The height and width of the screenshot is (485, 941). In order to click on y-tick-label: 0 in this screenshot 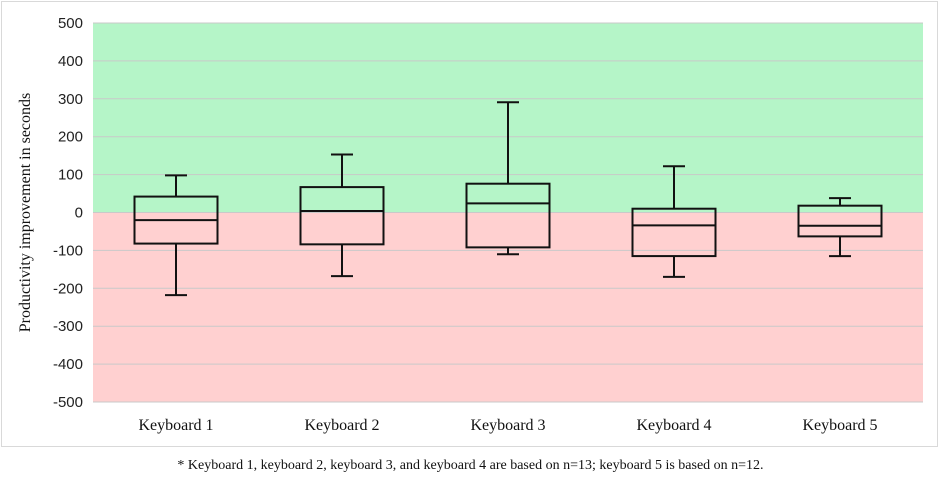, I will do `click(79, 213)`.